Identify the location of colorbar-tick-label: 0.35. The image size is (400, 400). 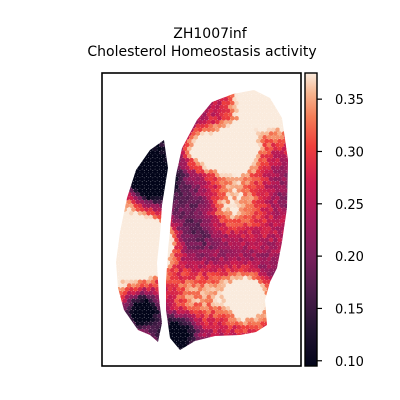
(349, 100).